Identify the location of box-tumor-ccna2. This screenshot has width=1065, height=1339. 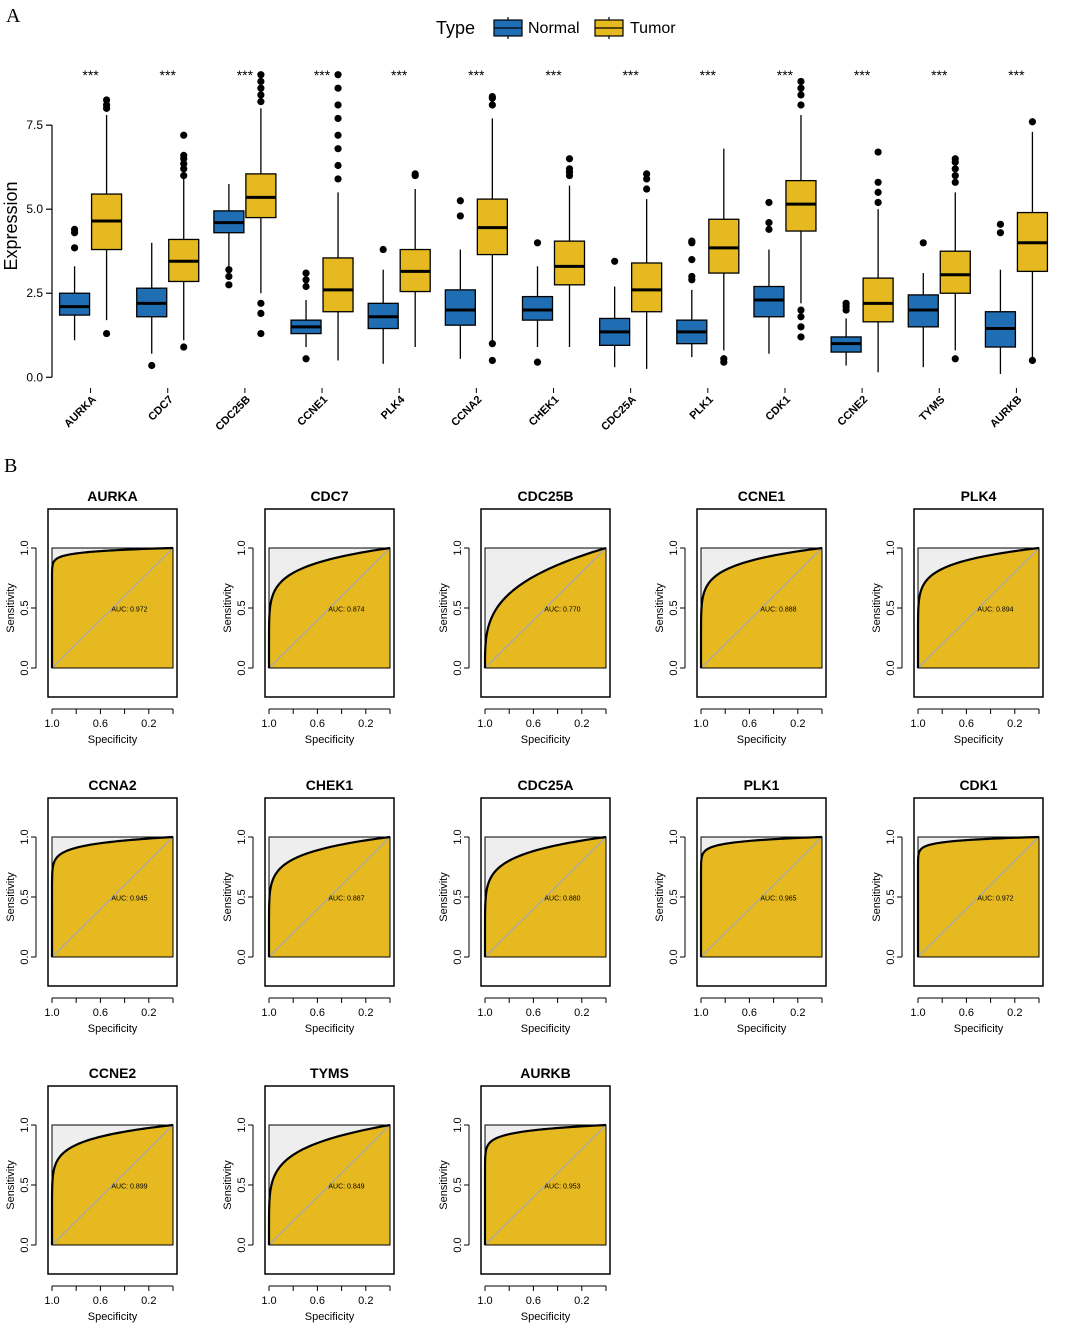
(492, 228).